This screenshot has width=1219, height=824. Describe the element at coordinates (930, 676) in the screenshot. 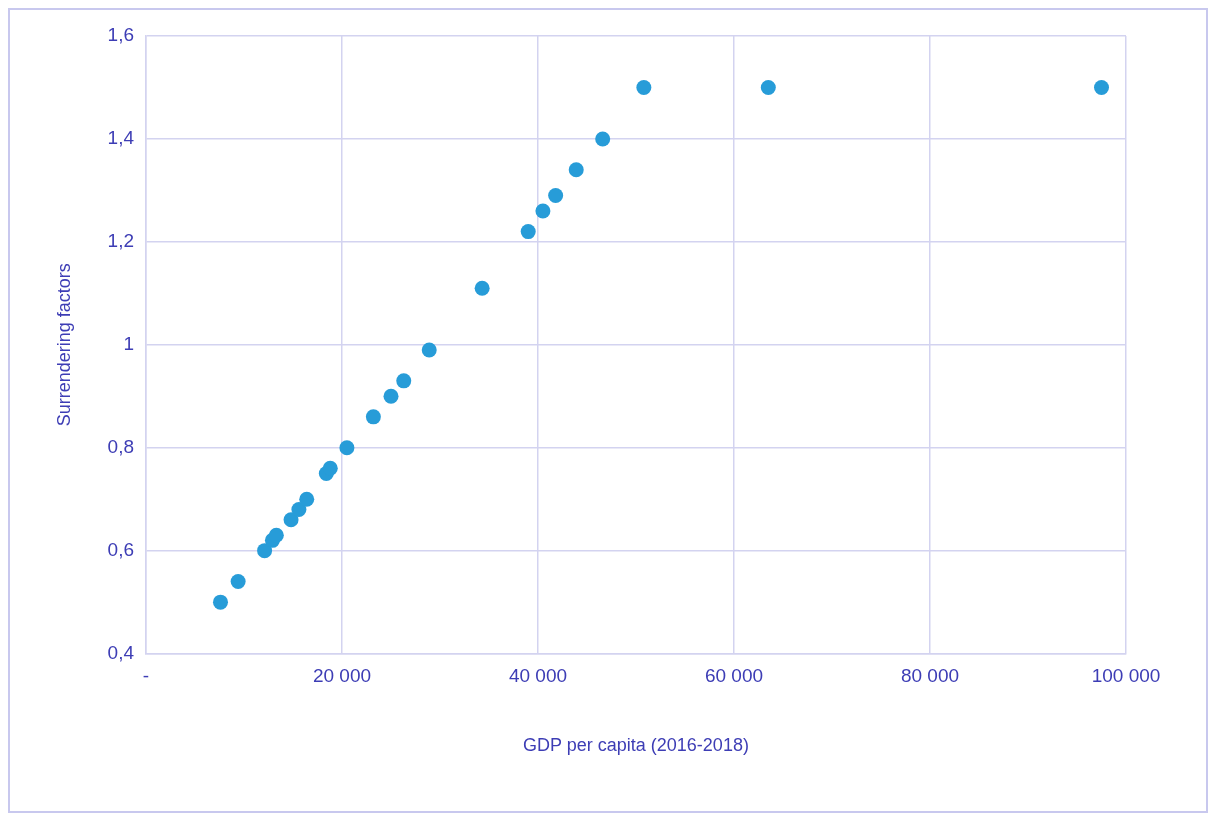

I see `x-tick-label: 80 000` at that location.